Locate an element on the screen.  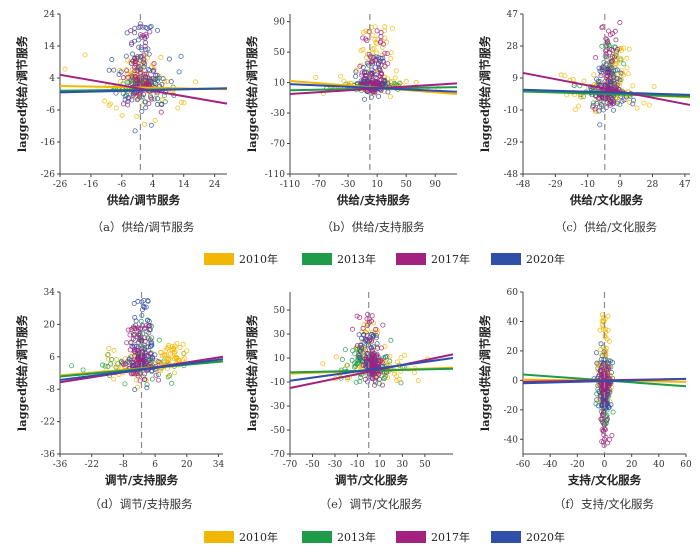
x-tick-label: 6 is located at coordinates (155, 465).